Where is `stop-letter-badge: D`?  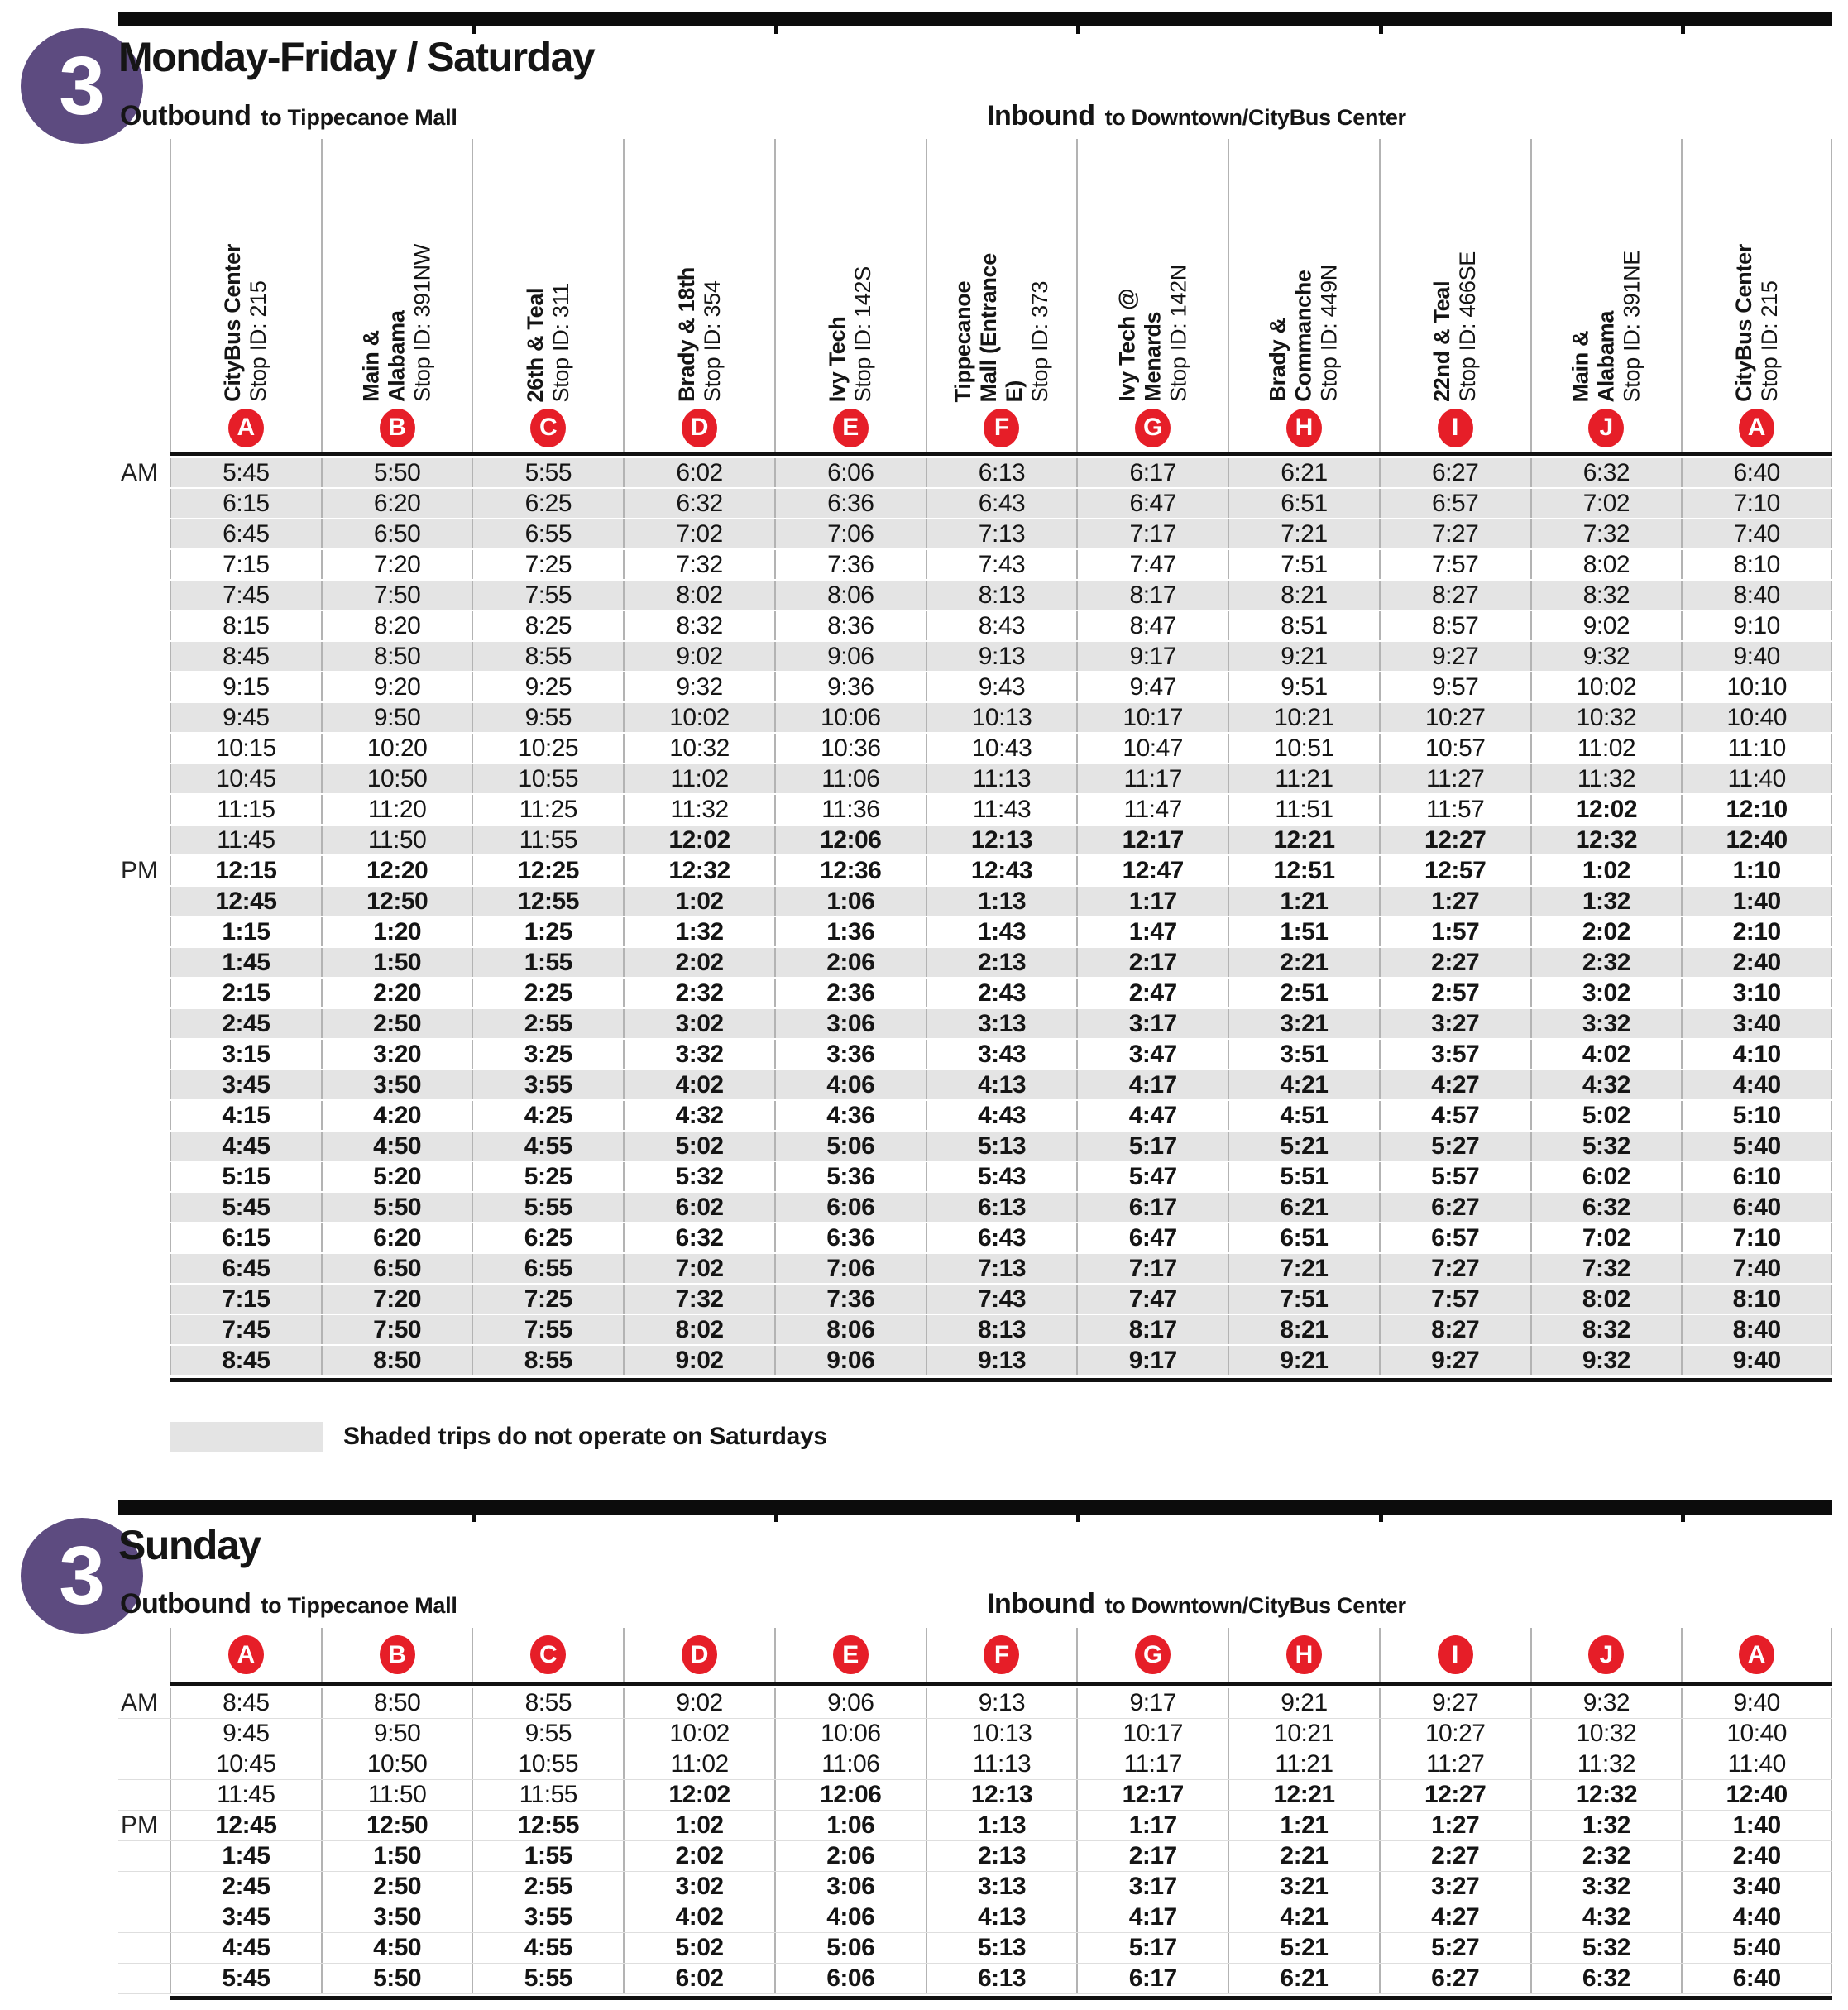
stop-letter-badge: D is located at coordinates (700, 427).